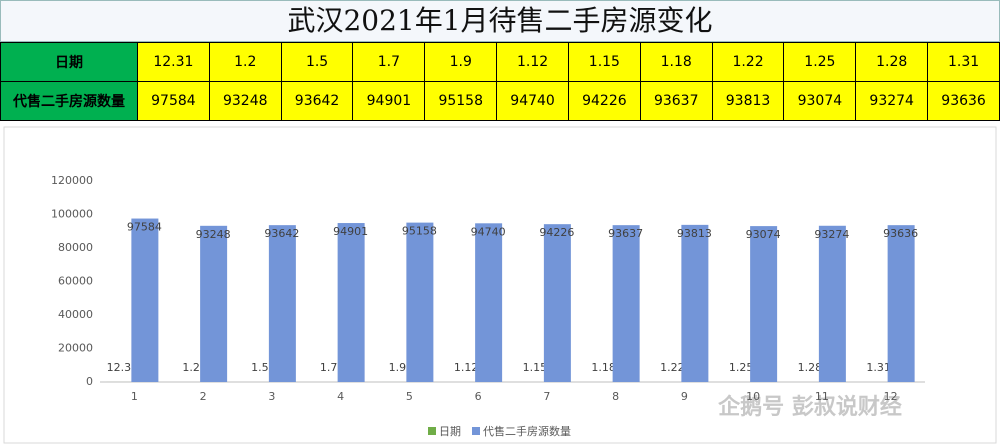 This screenshot has width=1000, height=445. I want to click on table-cell: 97584, so click(173, 101).